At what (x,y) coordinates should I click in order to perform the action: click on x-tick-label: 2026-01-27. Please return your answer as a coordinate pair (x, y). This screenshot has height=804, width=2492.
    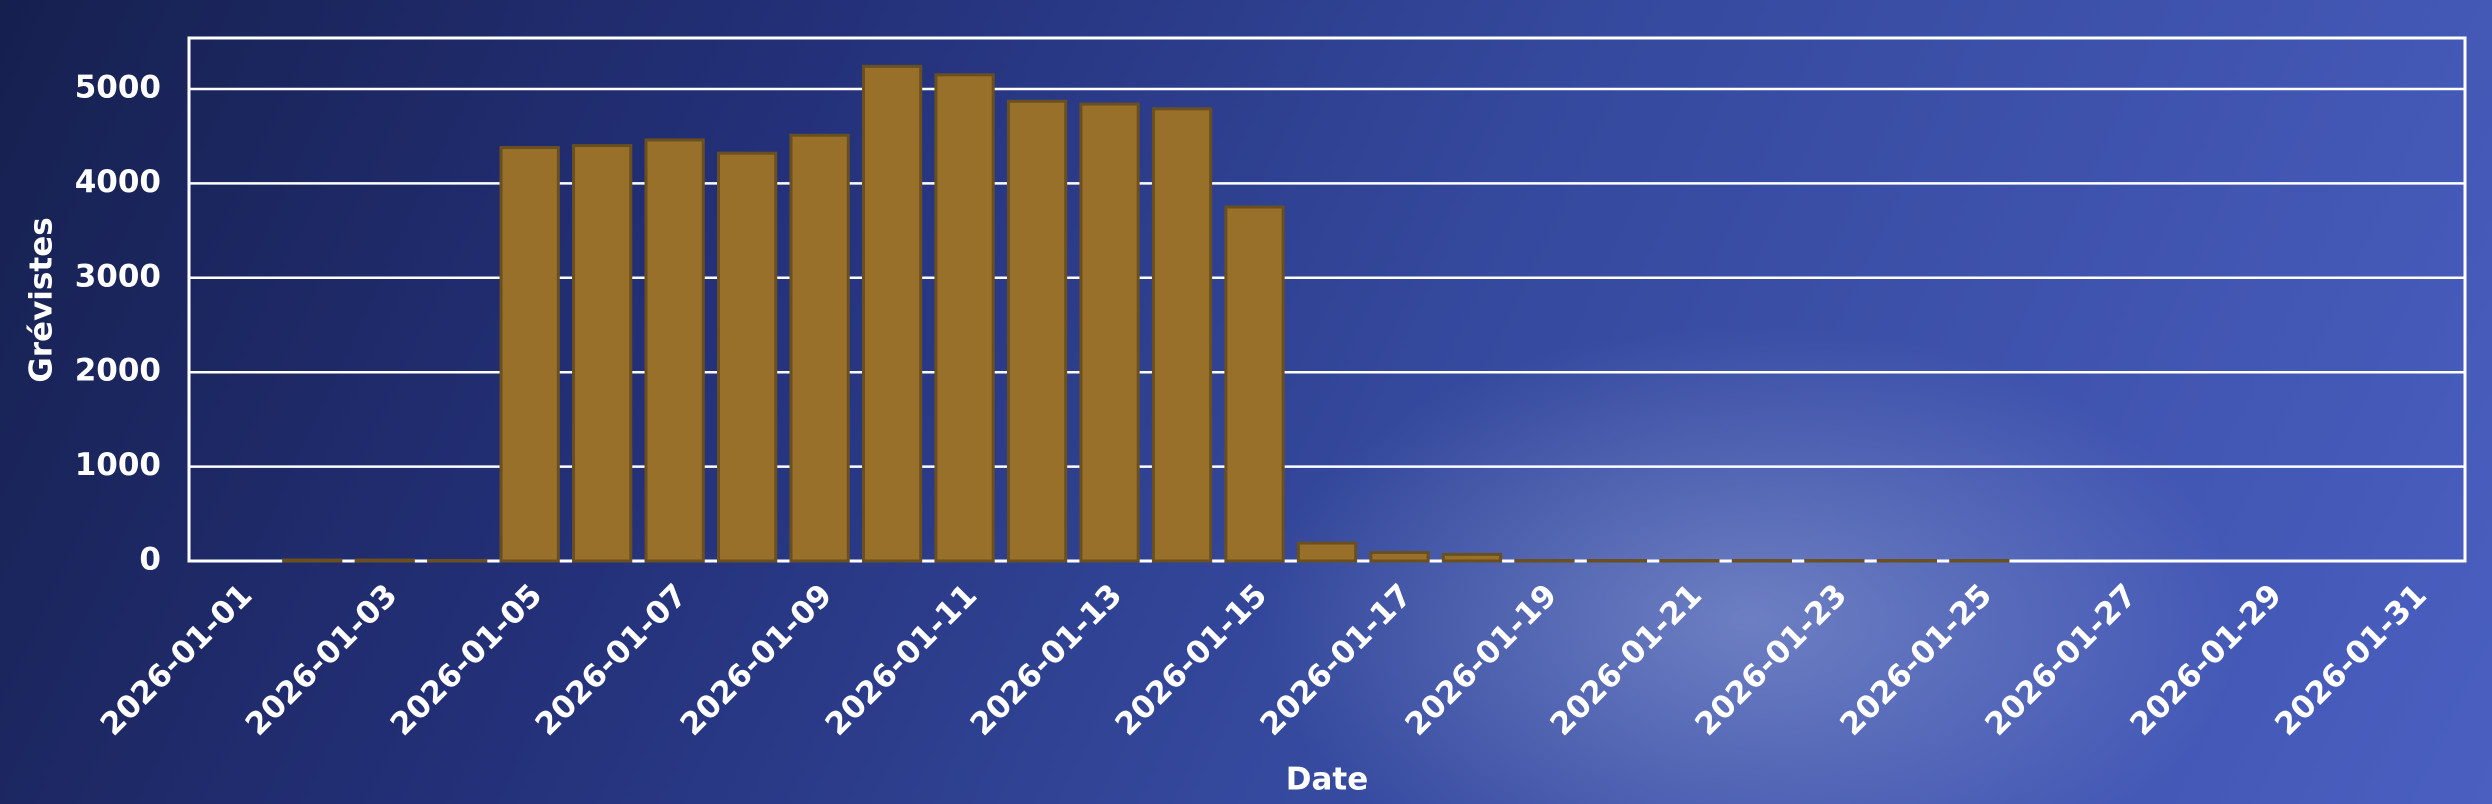
    Looking at the image, I should click on (2061, 660).